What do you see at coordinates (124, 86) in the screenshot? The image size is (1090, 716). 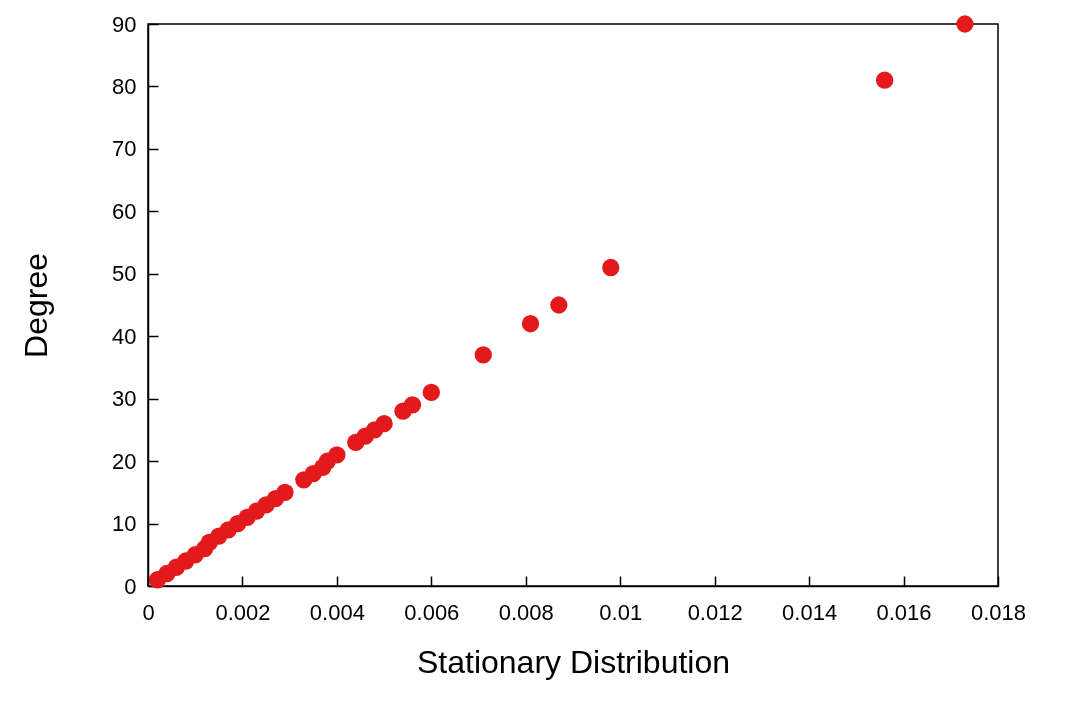 I see `y-tick-label: 80` at bounding box center [124, 86].